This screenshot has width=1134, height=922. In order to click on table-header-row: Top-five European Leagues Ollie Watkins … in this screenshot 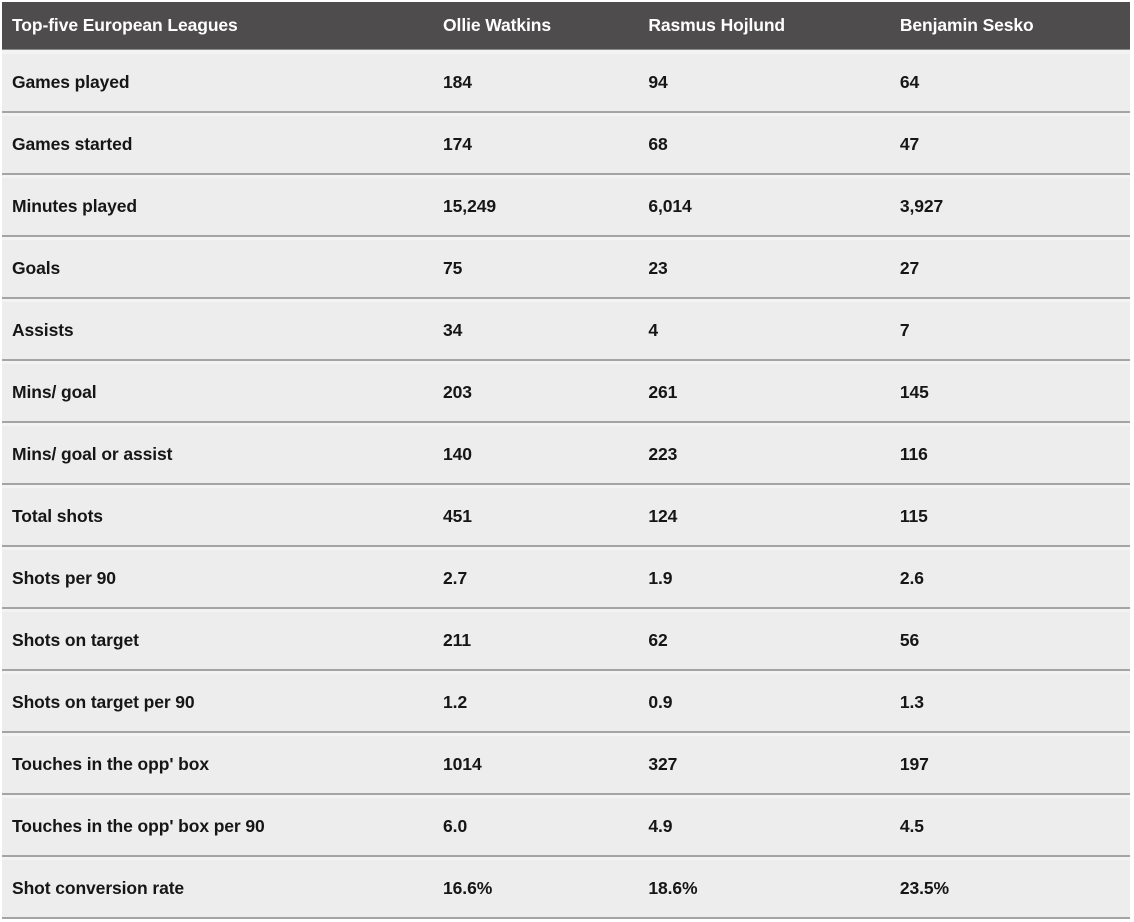, I will do `click(566, 26)`.